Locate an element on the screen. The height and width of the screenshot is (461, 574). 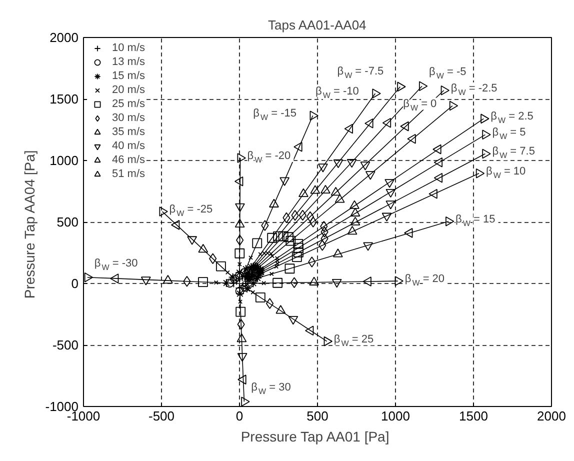
x-axis-title: Pressure Tap AA01 [Pa] is located at coordinates (315, 436).